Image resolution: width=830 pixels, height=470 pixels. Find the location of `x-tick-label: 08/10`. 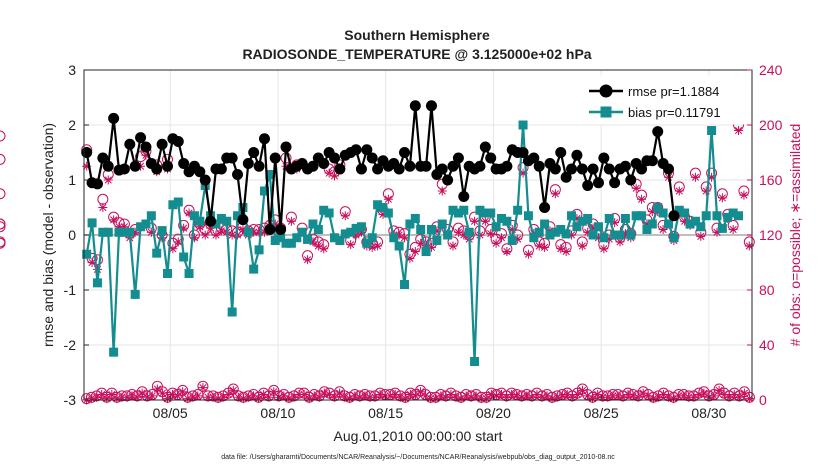

x-tick-label: 08/10 is located at coordinates (277, 413).